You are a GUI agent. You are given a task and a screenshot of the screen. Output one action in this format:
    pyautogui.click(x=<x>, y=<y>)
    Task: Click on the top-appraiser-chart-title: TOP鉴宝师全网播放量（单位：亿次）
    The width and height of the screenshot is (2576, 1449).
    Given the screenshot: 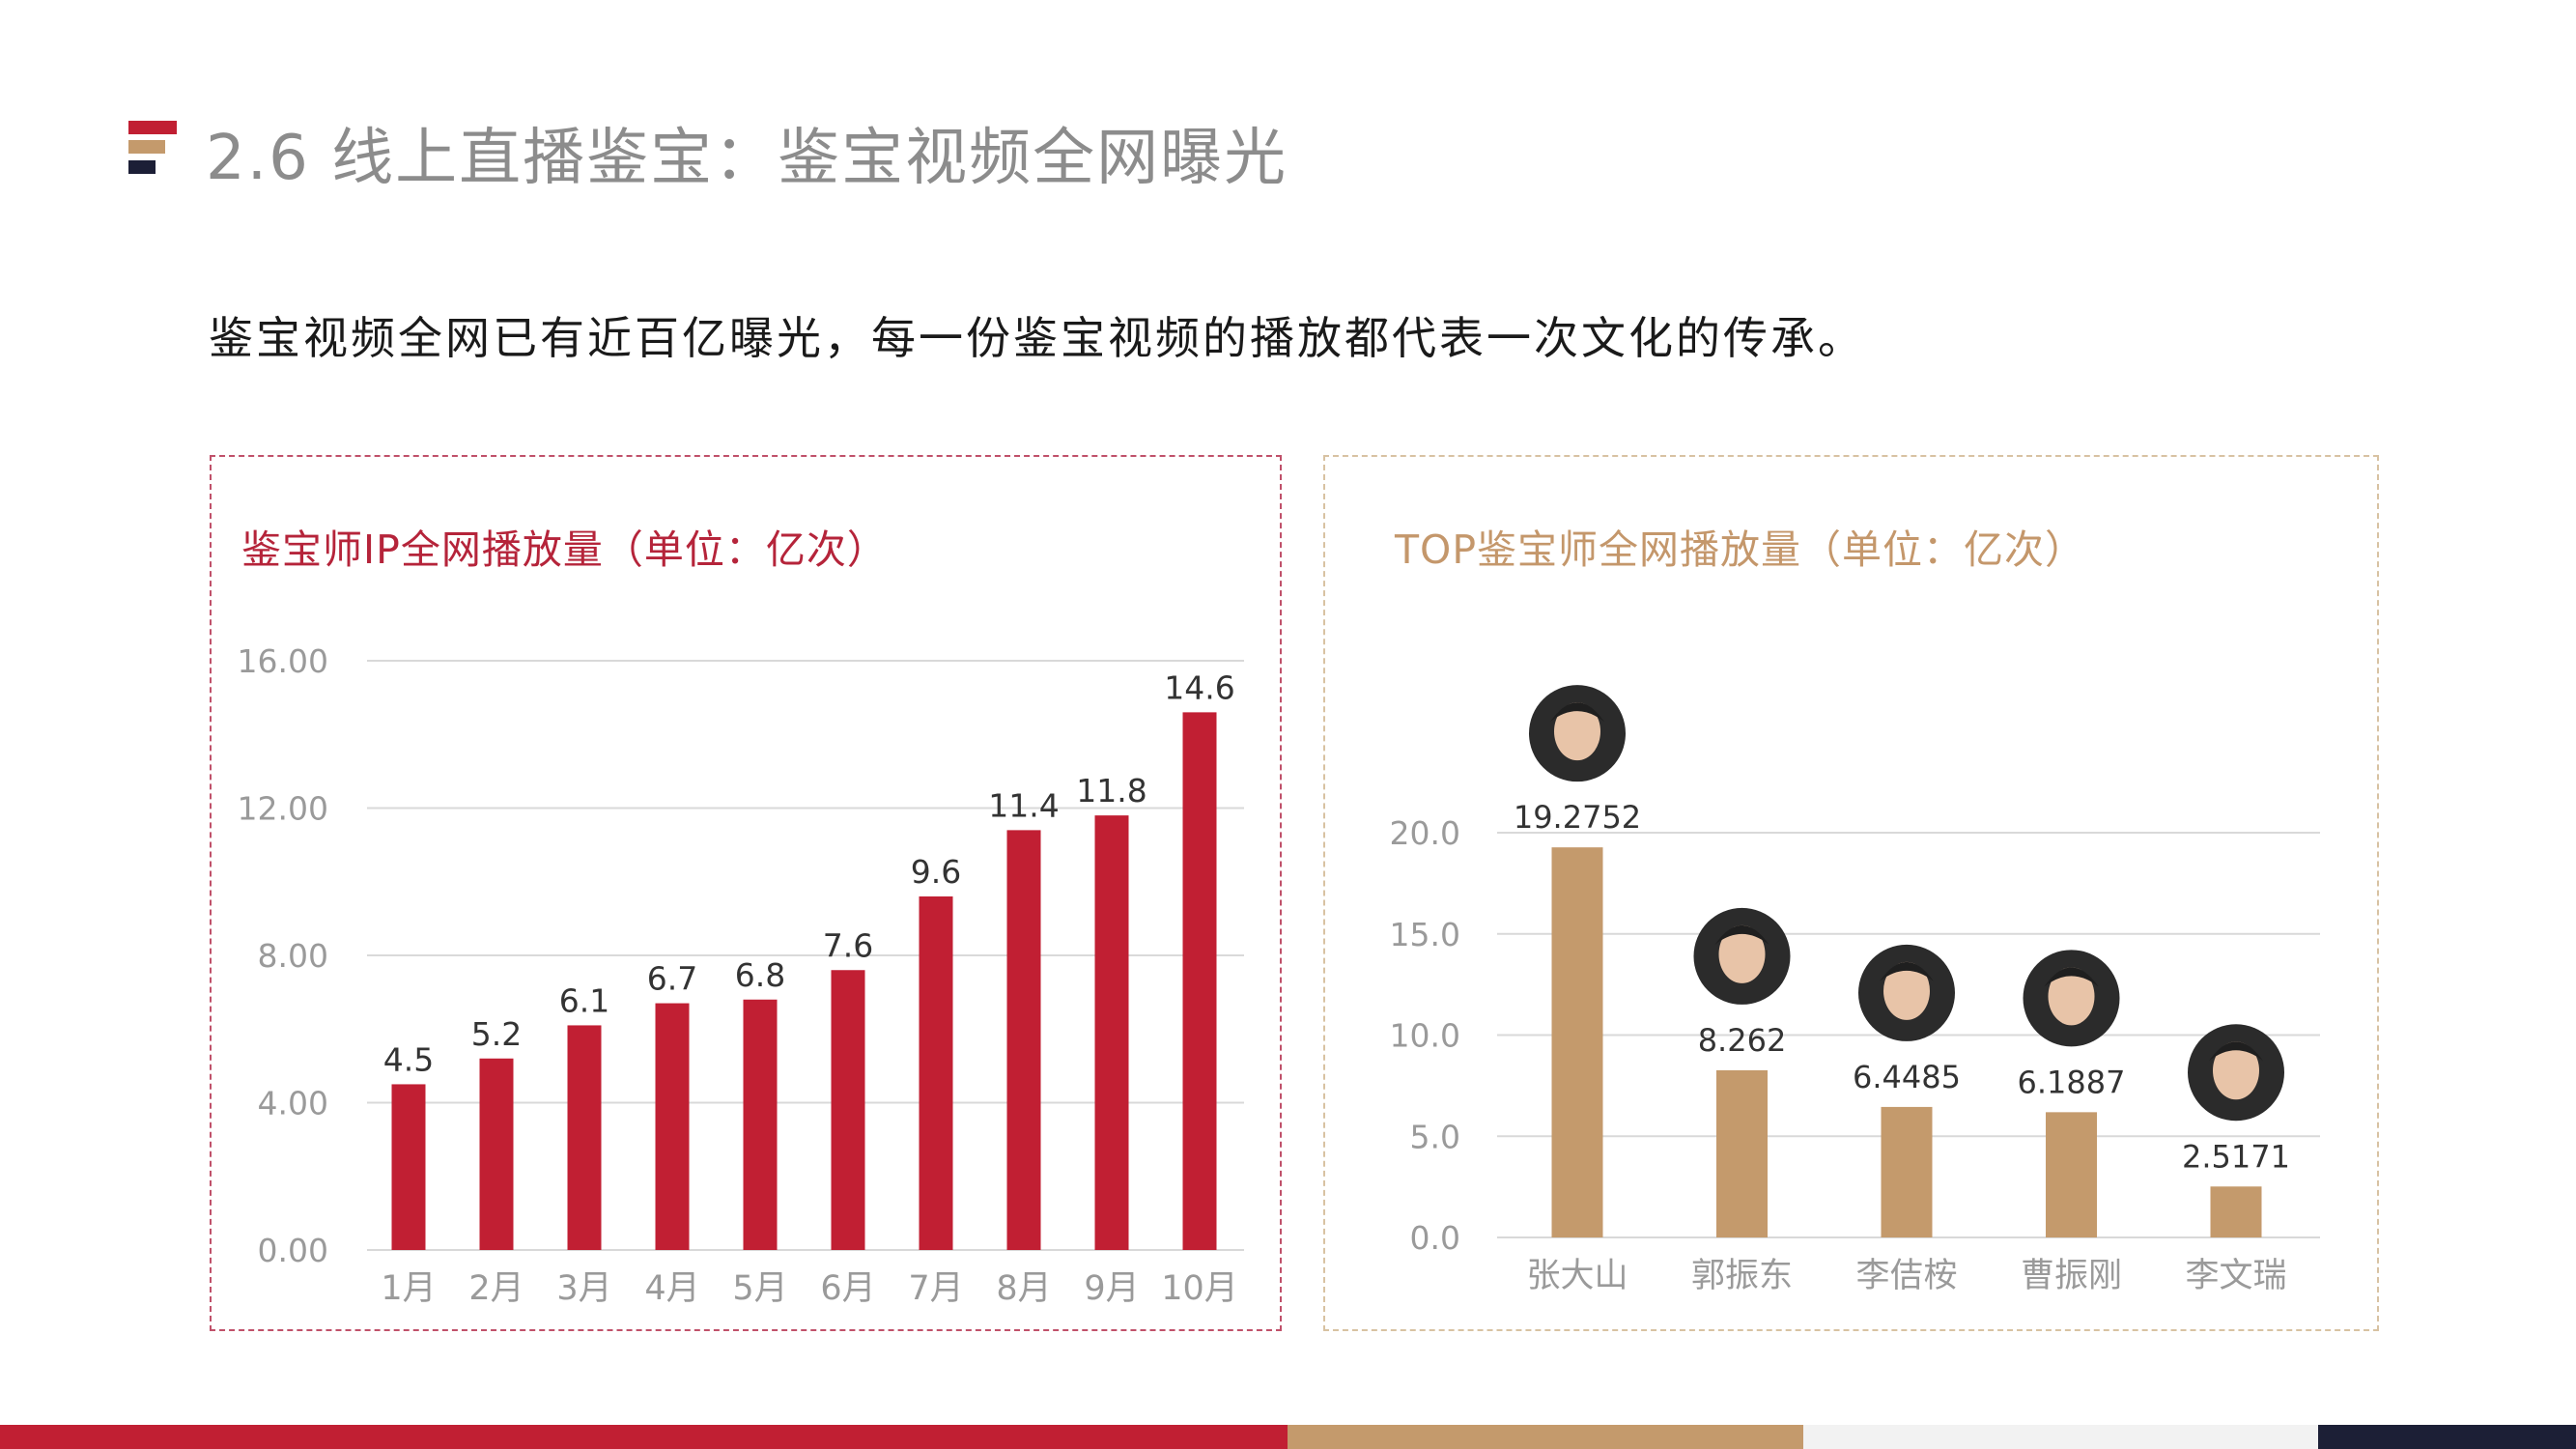 What is the action you would take?
    pyautogui.click(x=1740, y=549)
    